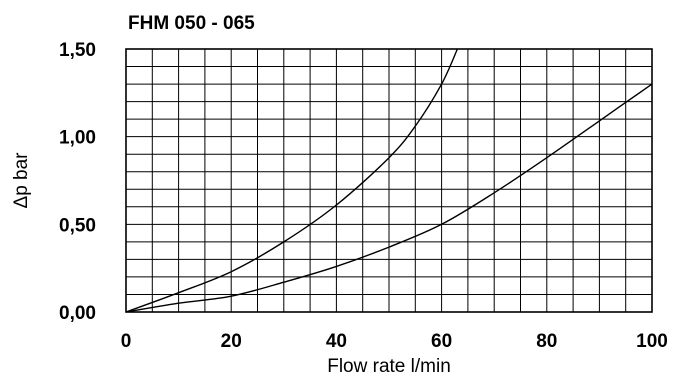  What do you see at coordinates (394, 341) in the screenshot?
I see `x-tick-labels: 0 20 40 60 80 100` at bounding box center [394, 341].